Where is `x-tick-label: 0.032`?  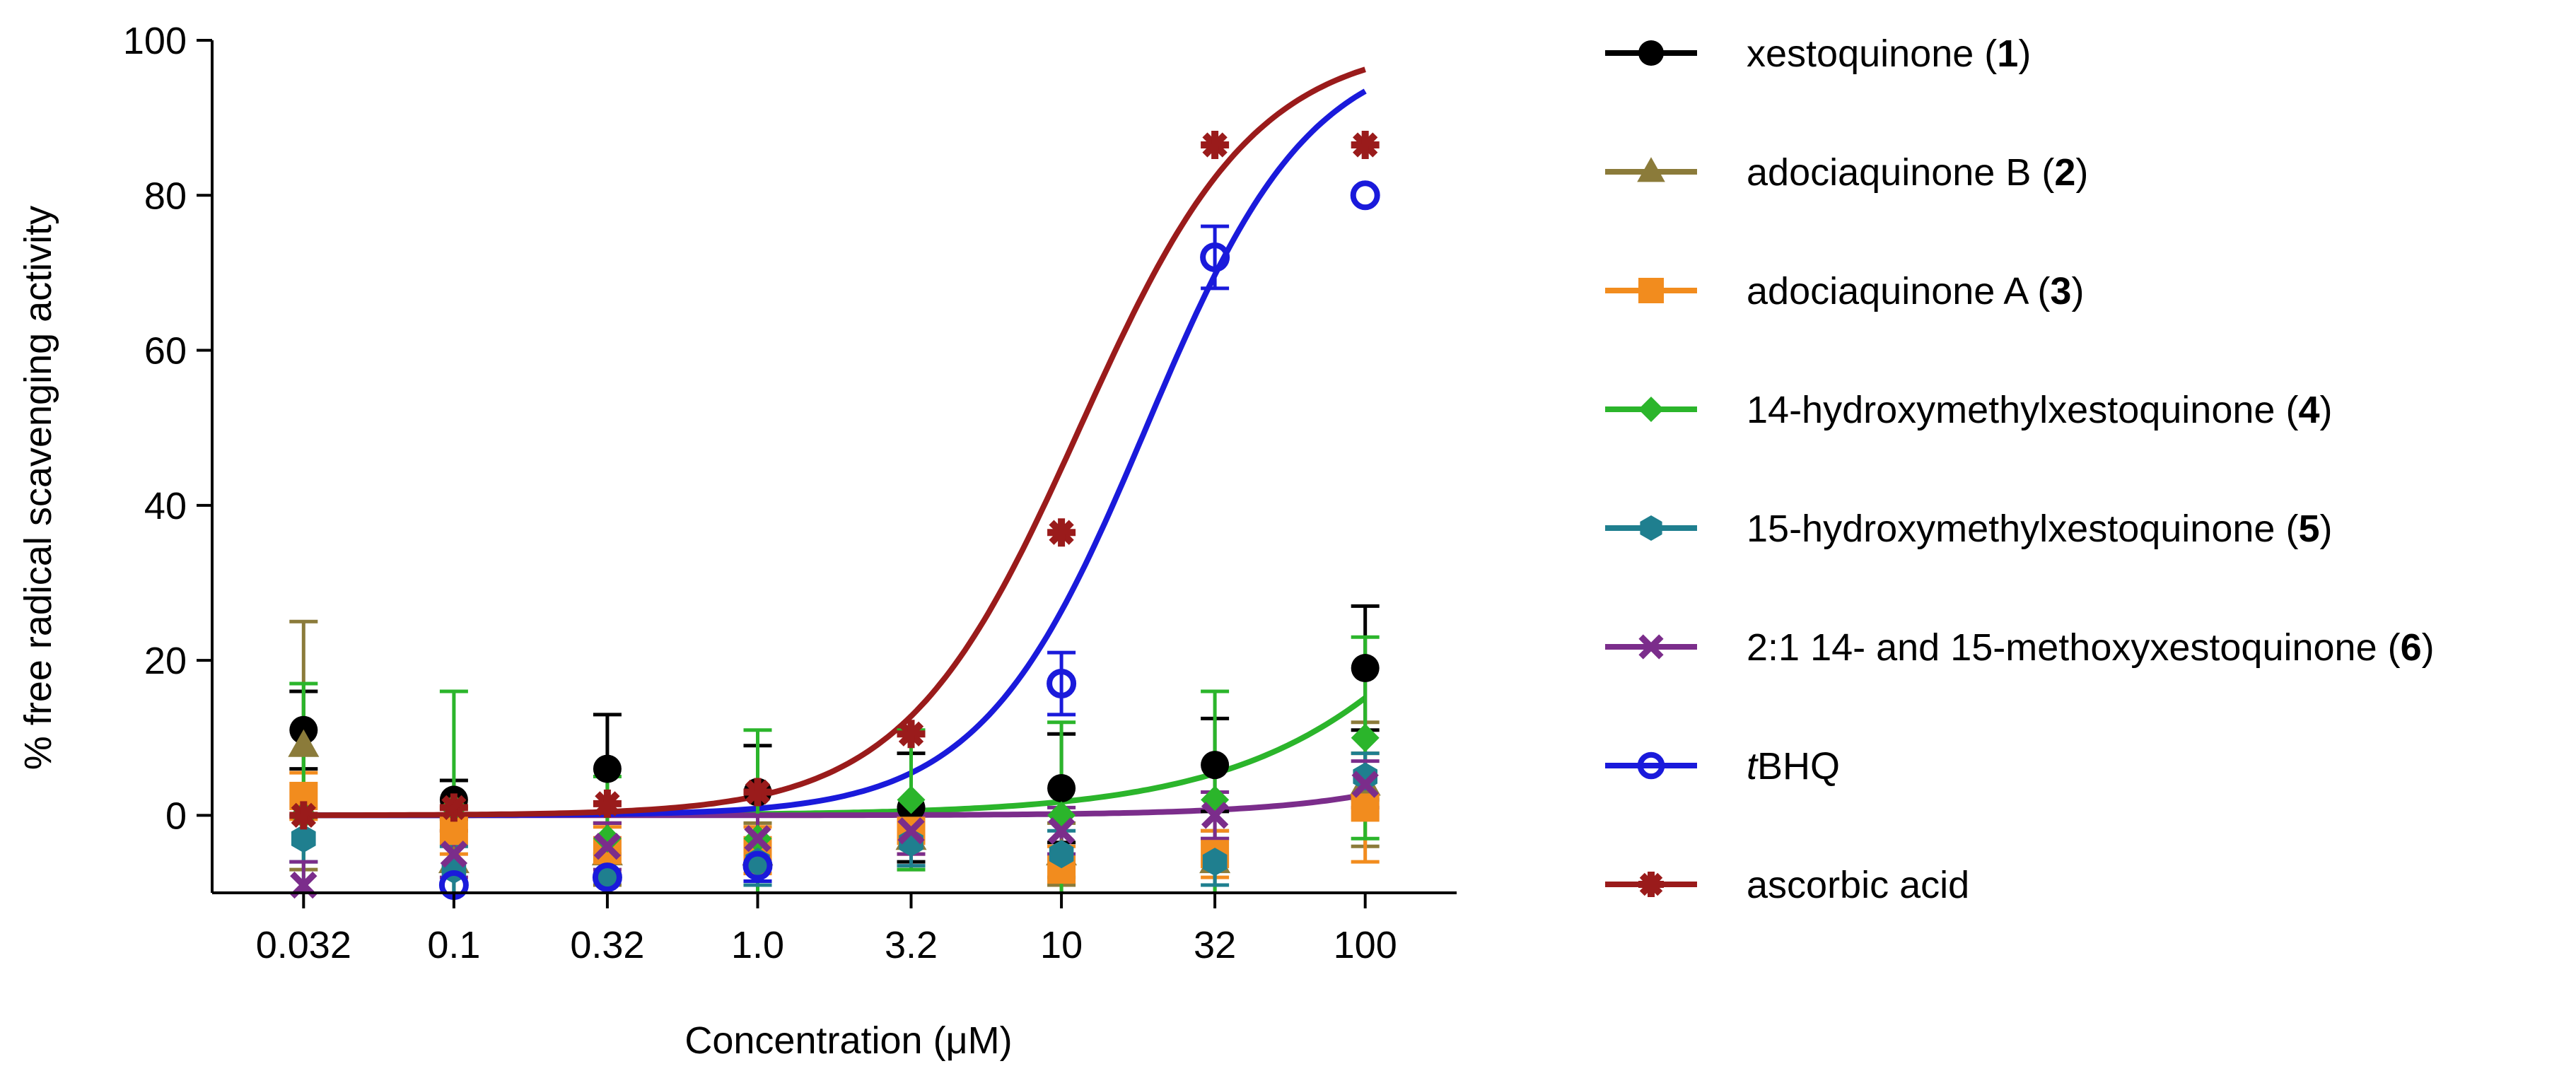
x-tick-label: 0.032 is located at coordinates (303, 945).